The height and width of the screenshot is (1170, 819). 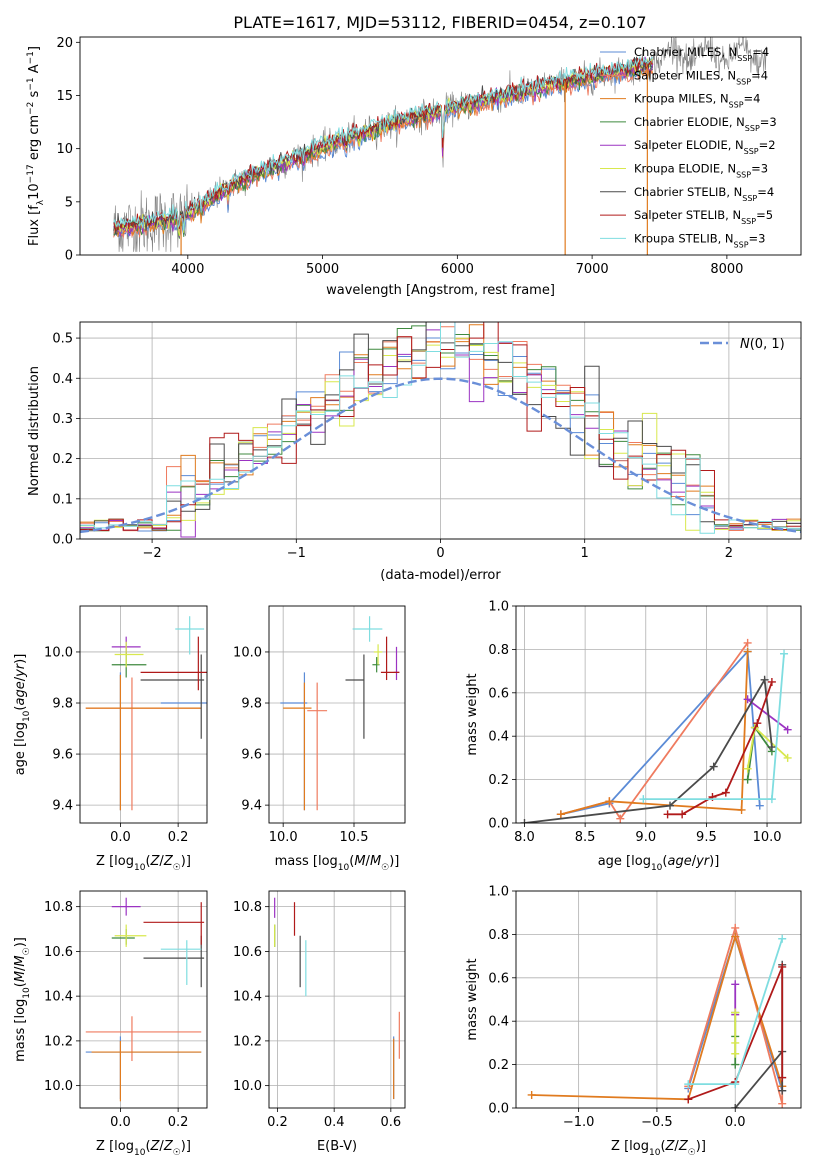 I want to click on series-kroupa-elodie, so click(x=735, y=1033).